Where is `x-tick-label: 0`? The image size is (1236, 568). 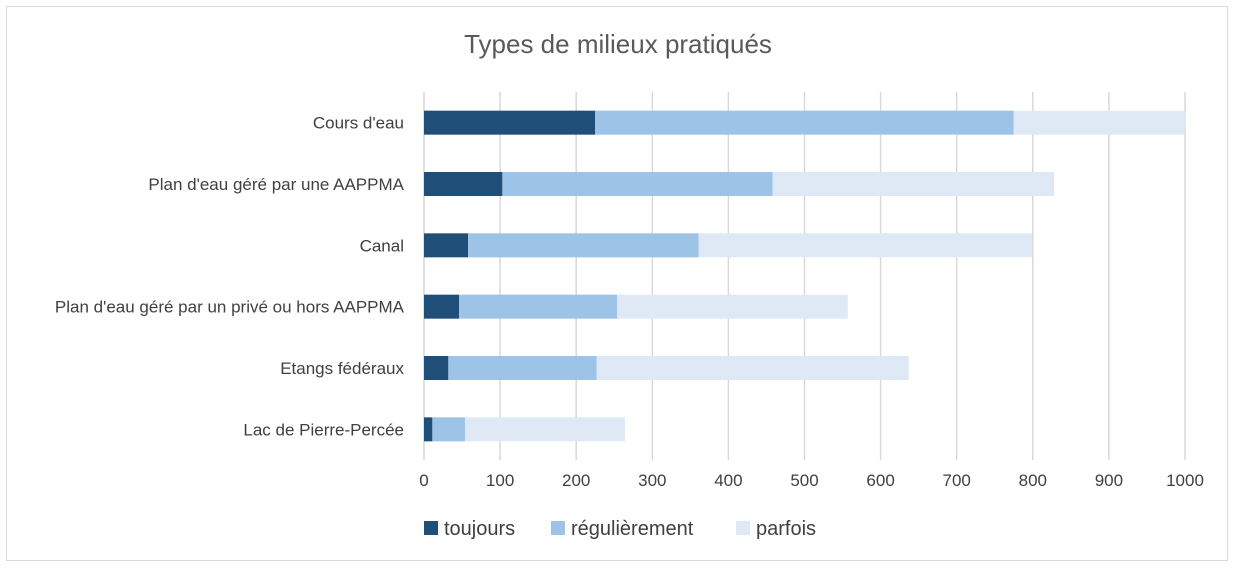 x-tick-label: 0 is located at coordinates (423, 480).